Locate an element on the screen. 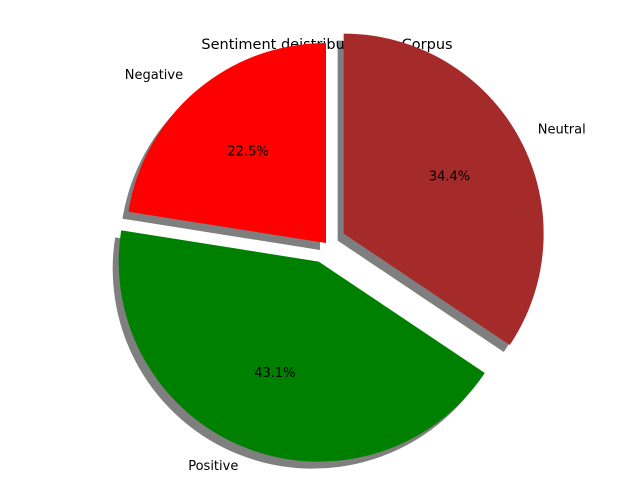 This screenshot has width=640, height=480. slice-label-positive: Positive is located at coordinates (213, 466).